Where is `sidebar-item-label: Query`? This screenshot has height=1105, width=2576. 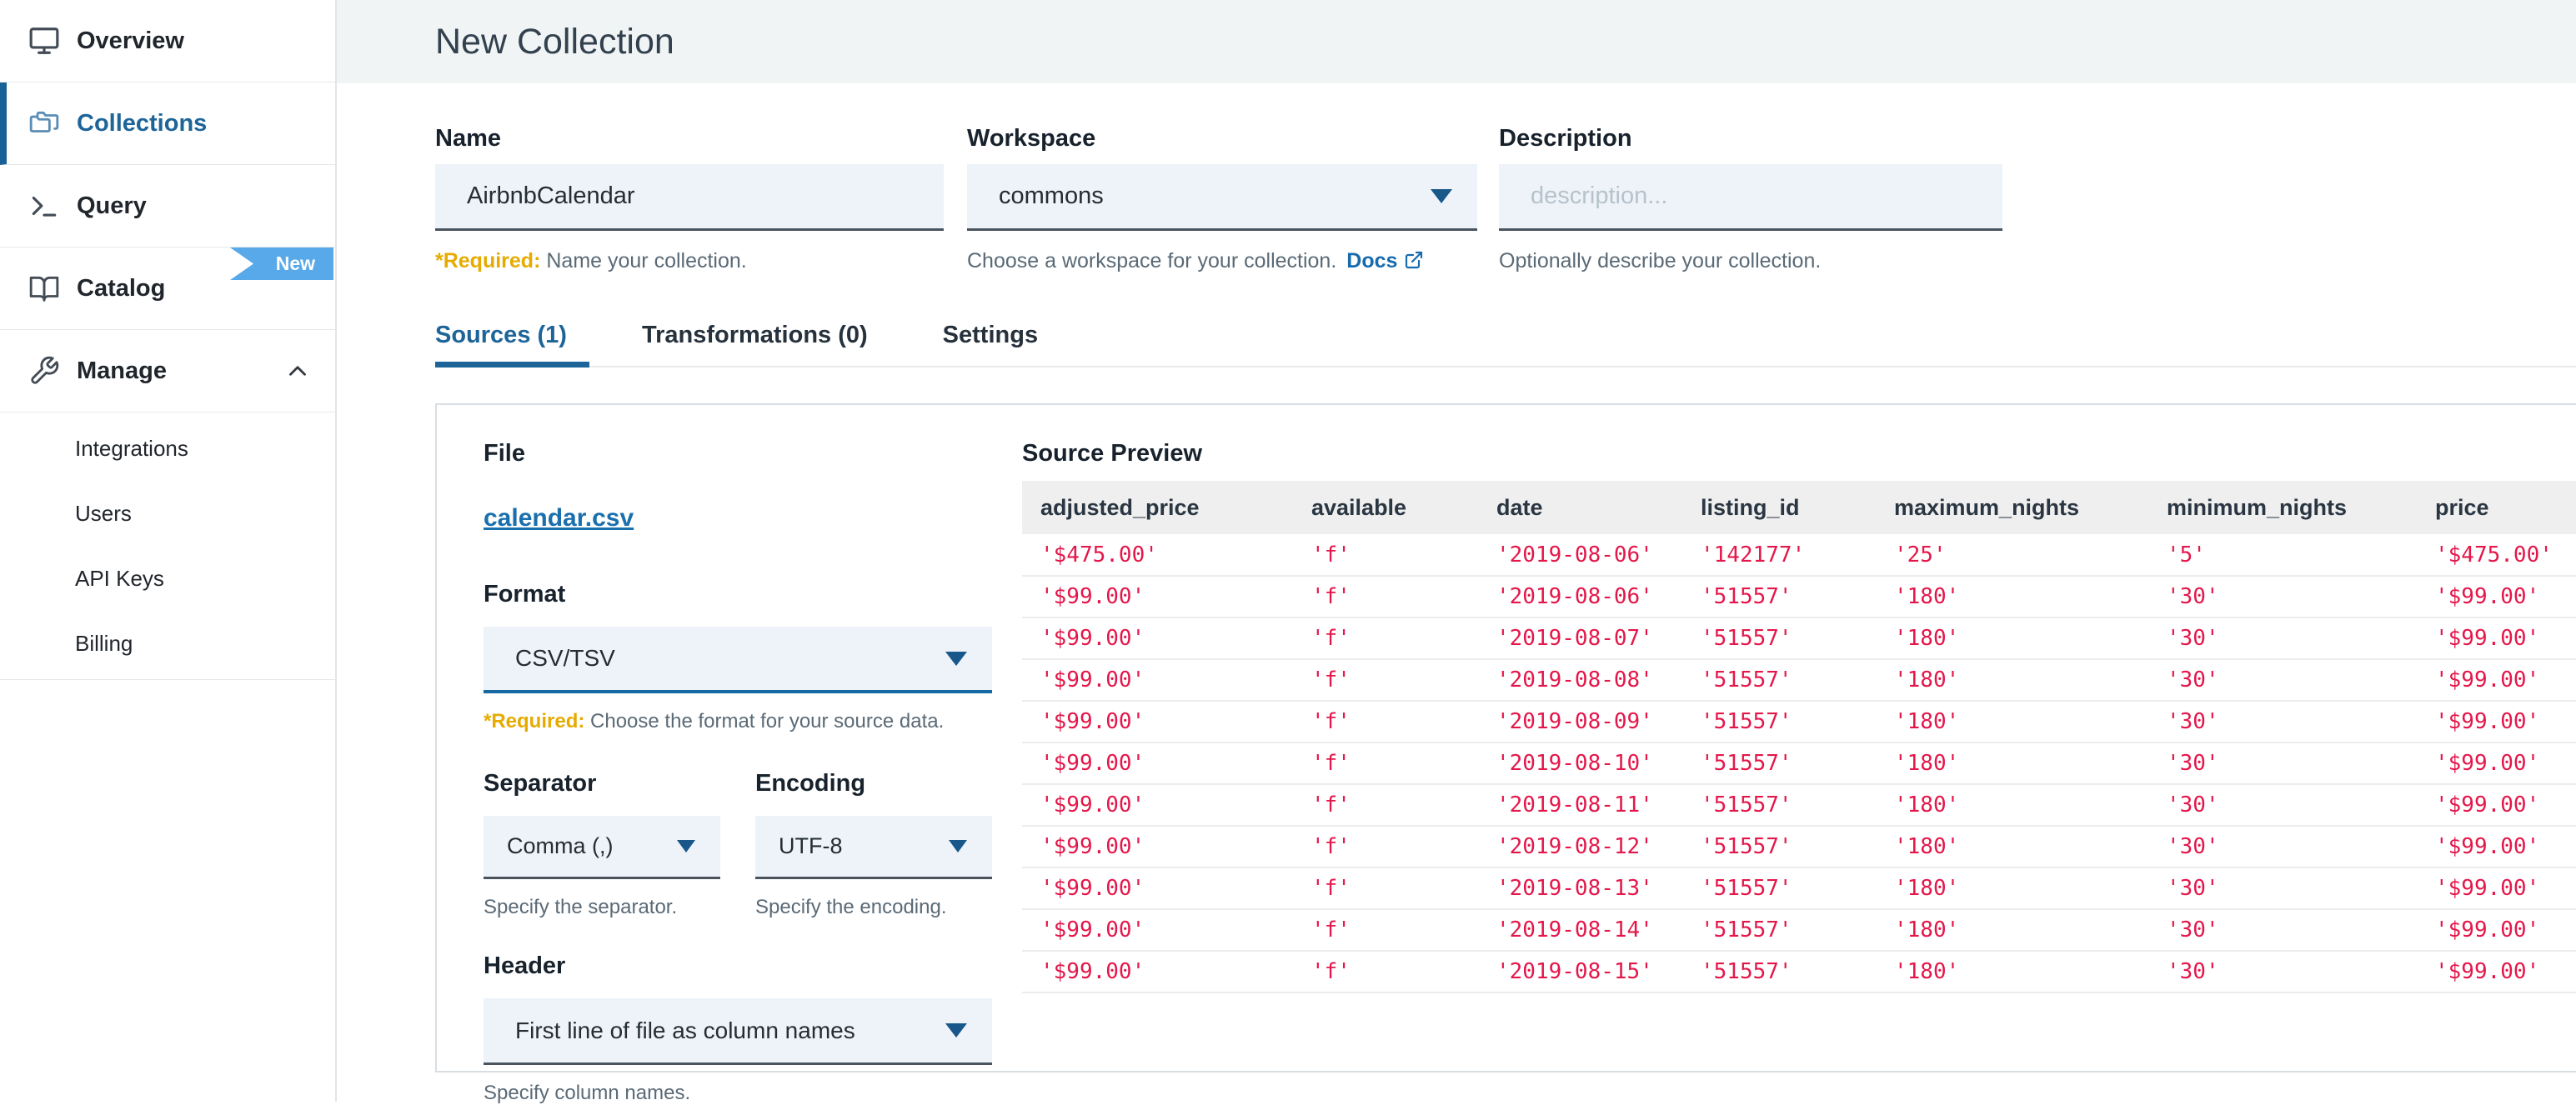 sidebar-item-label: Query is located at coordinates (112, 205).